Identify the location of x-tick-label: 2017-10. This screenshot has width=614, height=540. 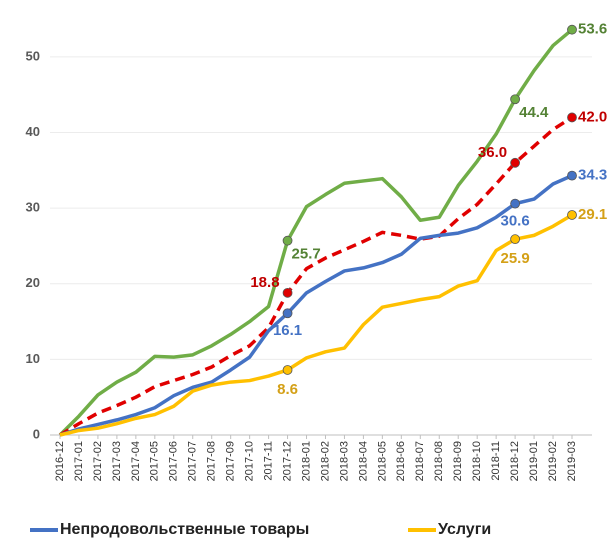
(250, 461).